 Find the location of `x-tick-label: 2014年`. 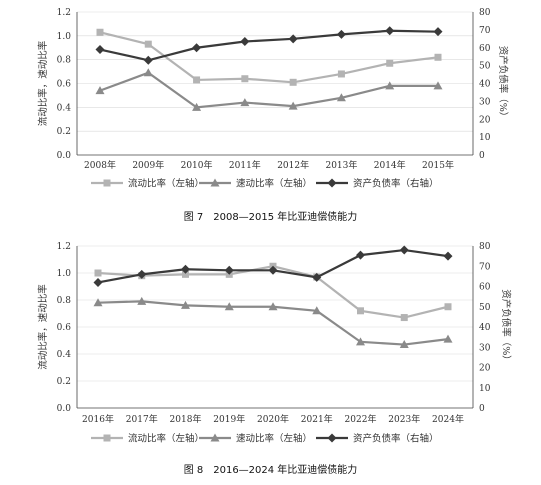

x-tick-label: 2014年 is located at coordinates (390, 165).